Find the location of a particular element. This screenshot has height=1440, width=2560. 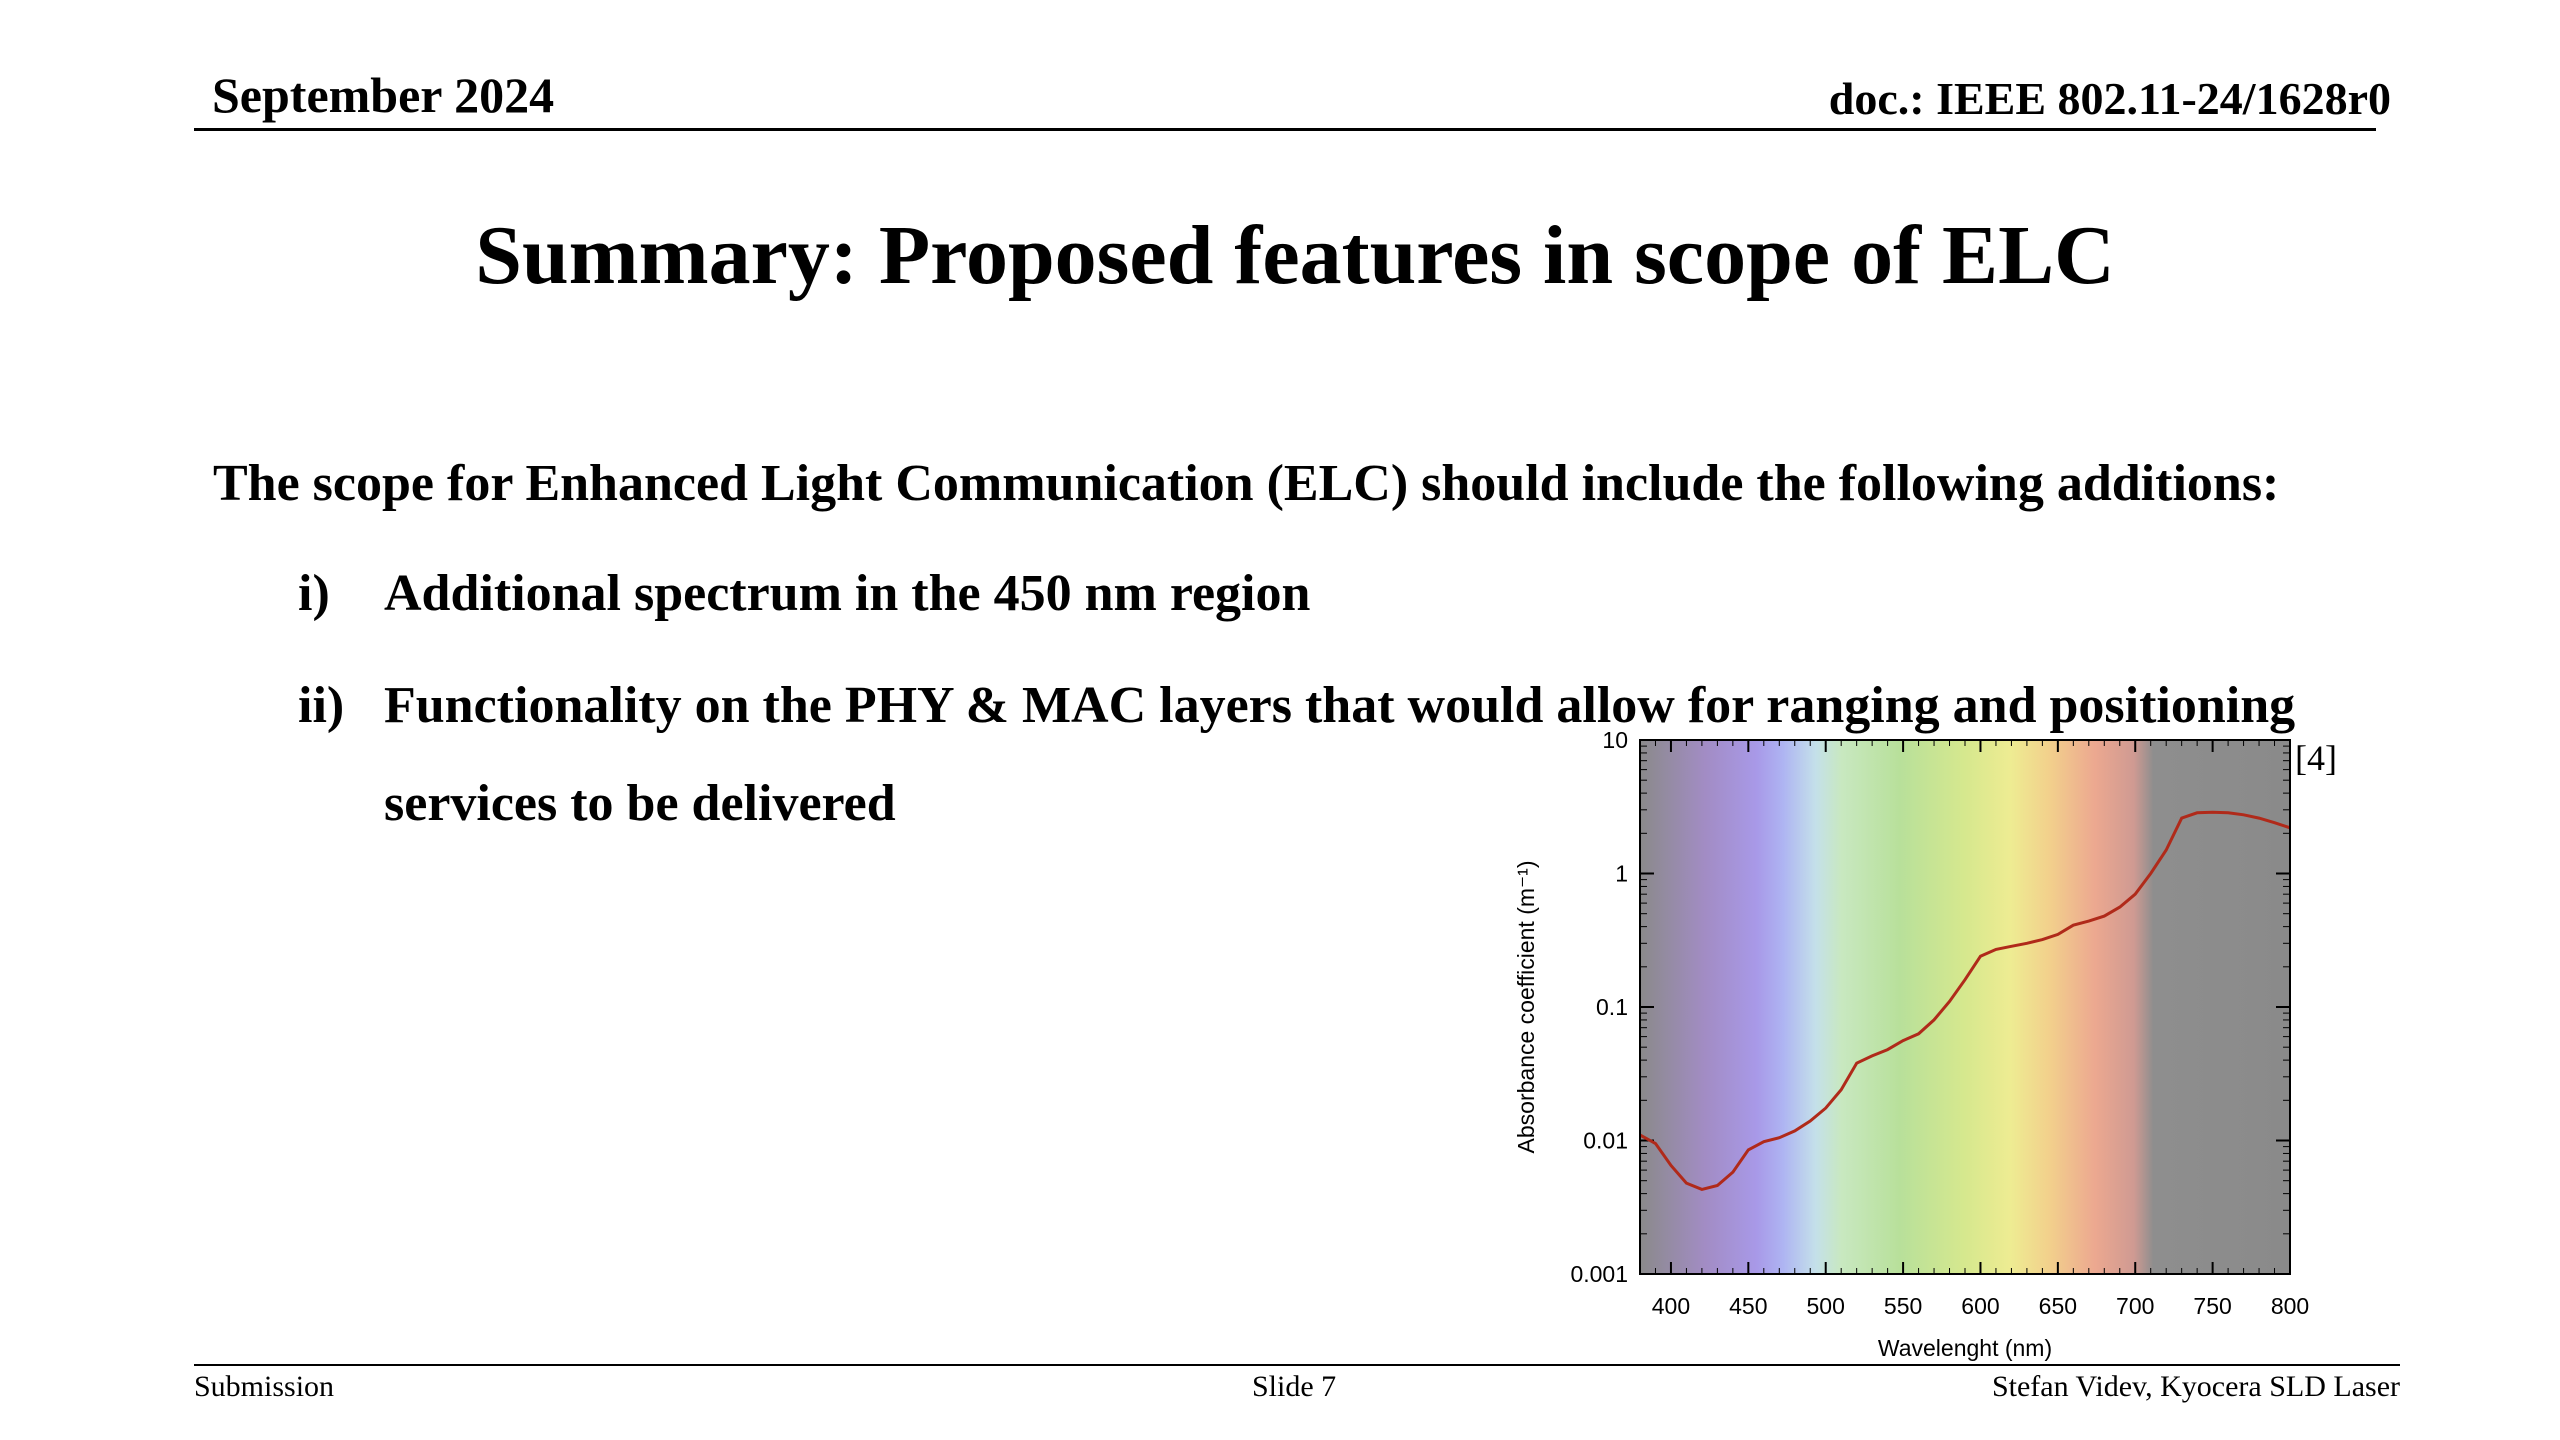

x-tick-label: 600 is located at coordinates (1980, 1306).